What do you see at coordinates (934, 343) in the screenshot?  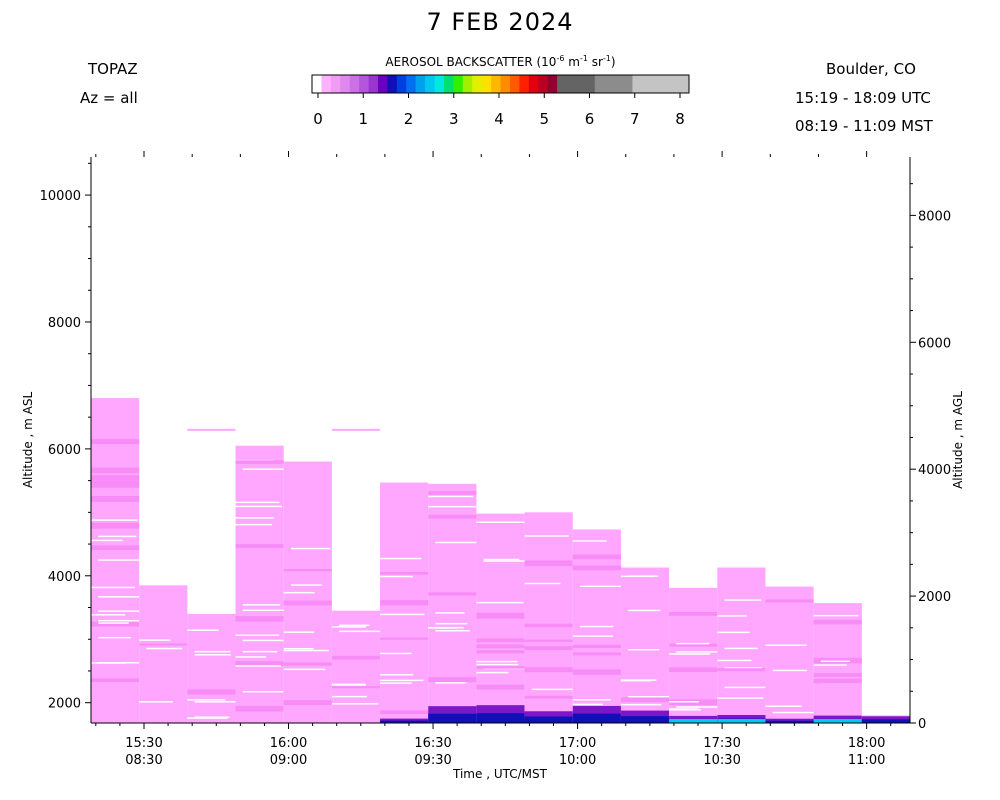 I see `y-right-tick-label: 6000` at bounding box center [934, 343].